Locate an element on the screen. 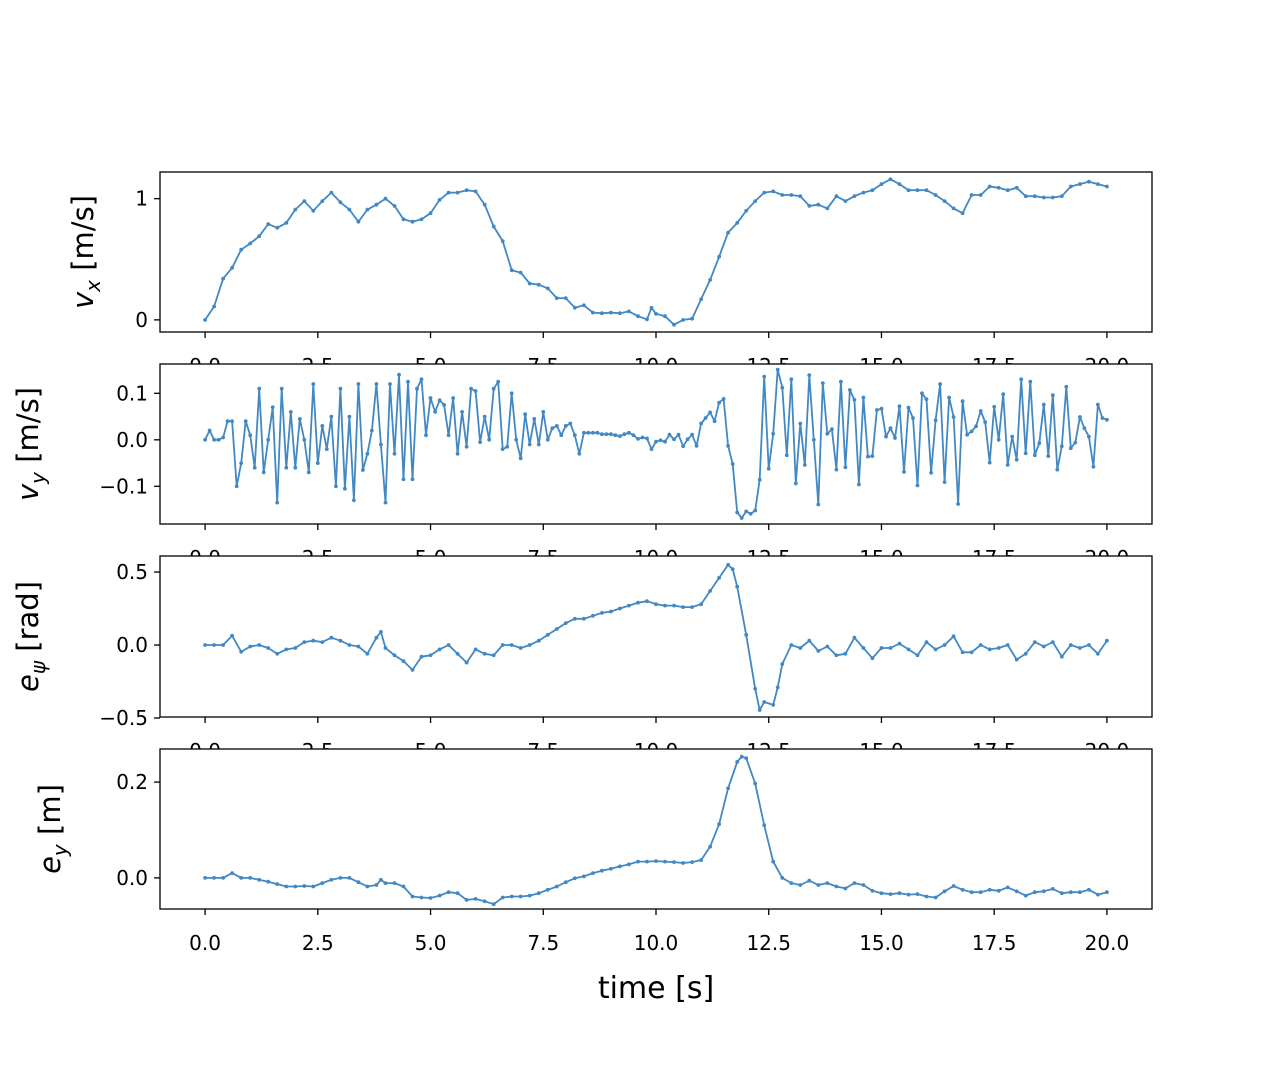  y-tick-label: 0 is located at coordinates (141, 320).